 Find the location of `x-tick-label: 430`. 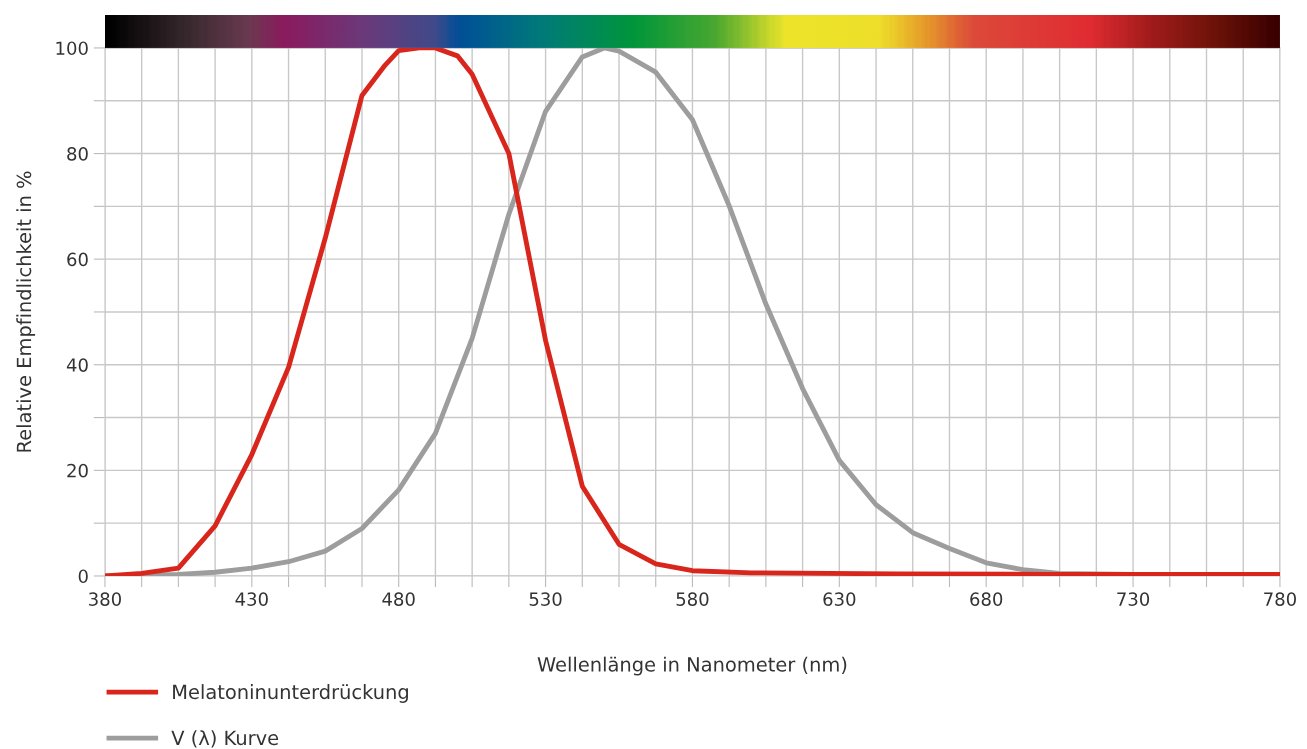

x-tick-label: 430 is located at coordinates (251, 599).